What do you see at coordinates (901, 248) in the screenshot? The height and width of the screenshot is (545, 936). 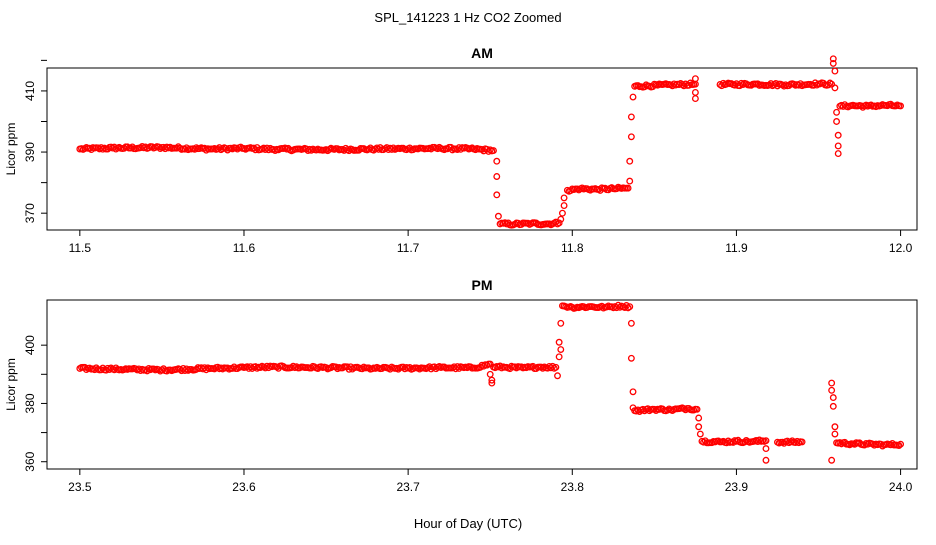 I see `am-x-tick-label-5: 12.0` at bounding box center [901, 248].